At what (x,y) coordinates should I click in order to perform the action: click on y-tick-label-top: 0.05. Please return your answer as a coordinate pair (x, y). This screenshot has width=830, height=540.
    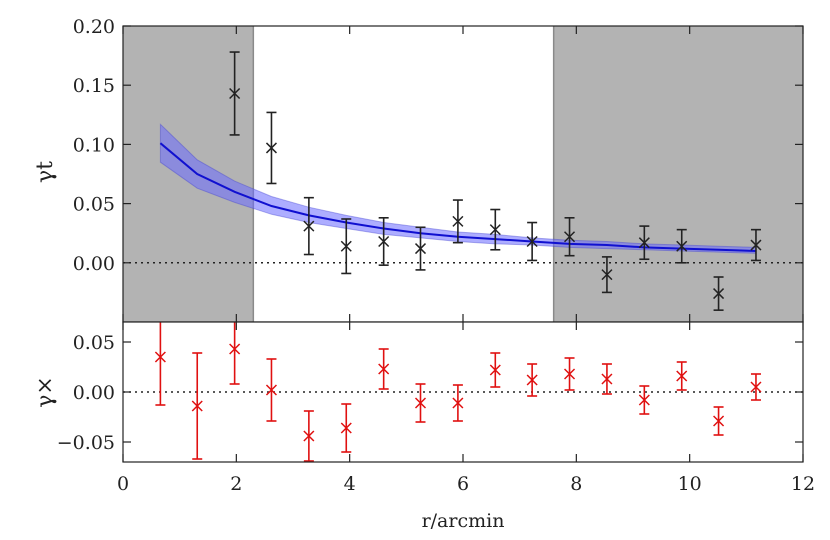
    Looking at the image, I should click on (94, 205).